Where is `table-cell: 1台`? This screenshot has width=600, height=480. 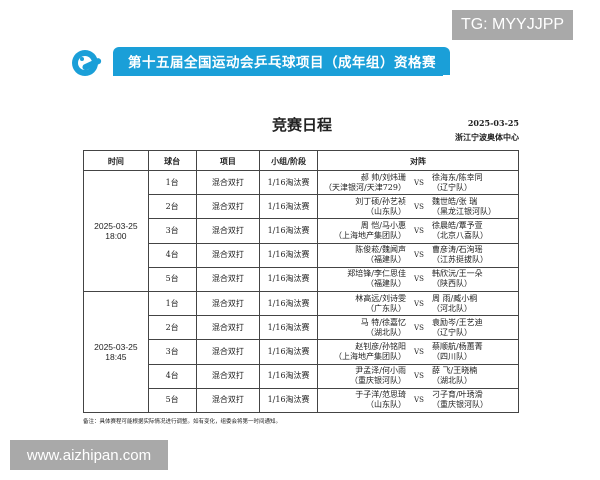 table-cell: 1台 is located at coordinates (172, 303).